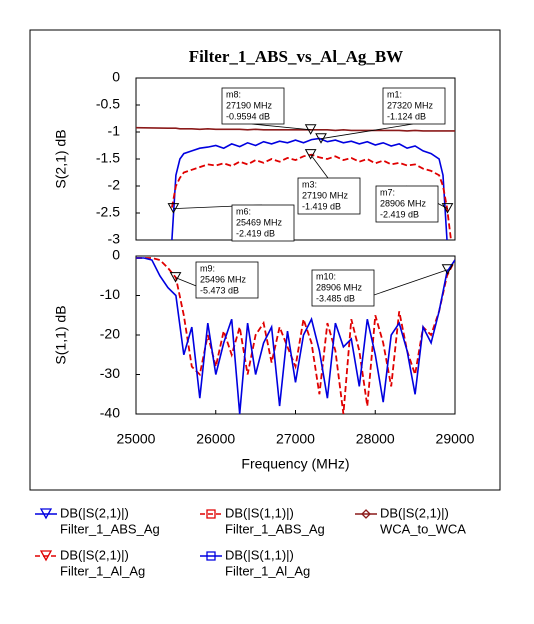  What do you see at coordinates (243, 211) in the screenshot?
I see `annotation-name: m6:` at bounding box center [243, 211].